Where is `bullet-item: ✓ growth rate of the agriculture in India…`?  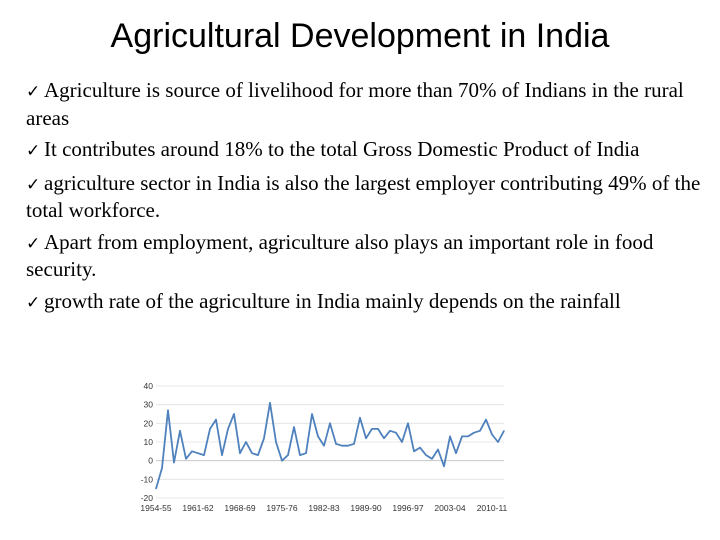
bullet-item: ✓ growth rate of the agriculture in India… is located at coordinates (366, 303).